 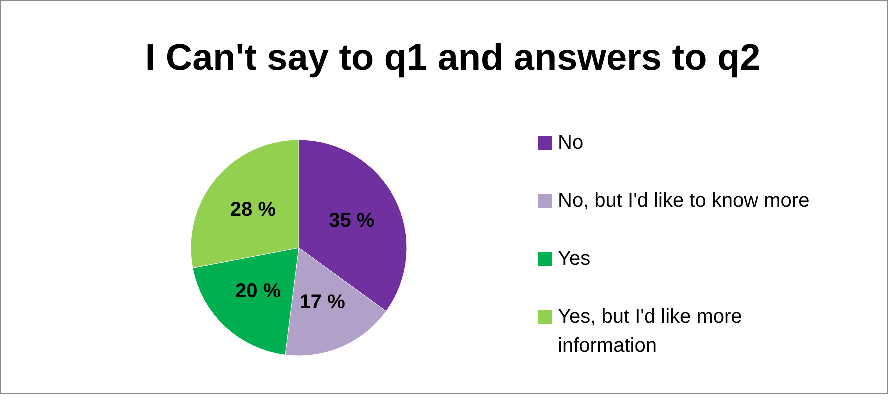 What do you see at coordinates (352, 221) in the screenshot?
I see `data-label: 35 %` at bounding box center [352, 221].